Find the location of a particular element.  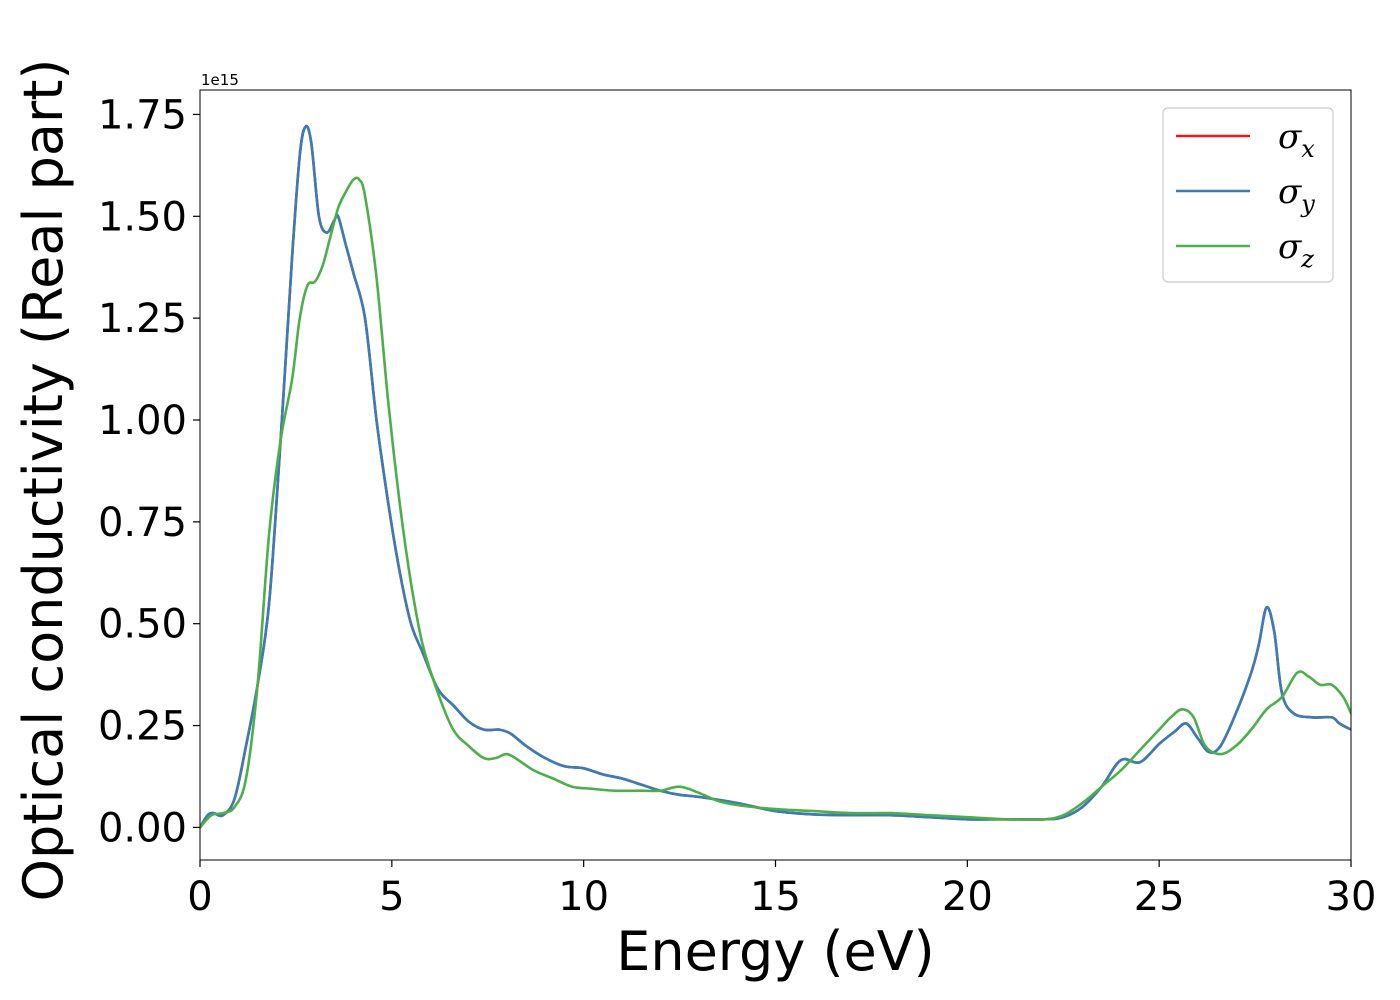

x-tick-label: 15 is located at coordinates (775, 897).